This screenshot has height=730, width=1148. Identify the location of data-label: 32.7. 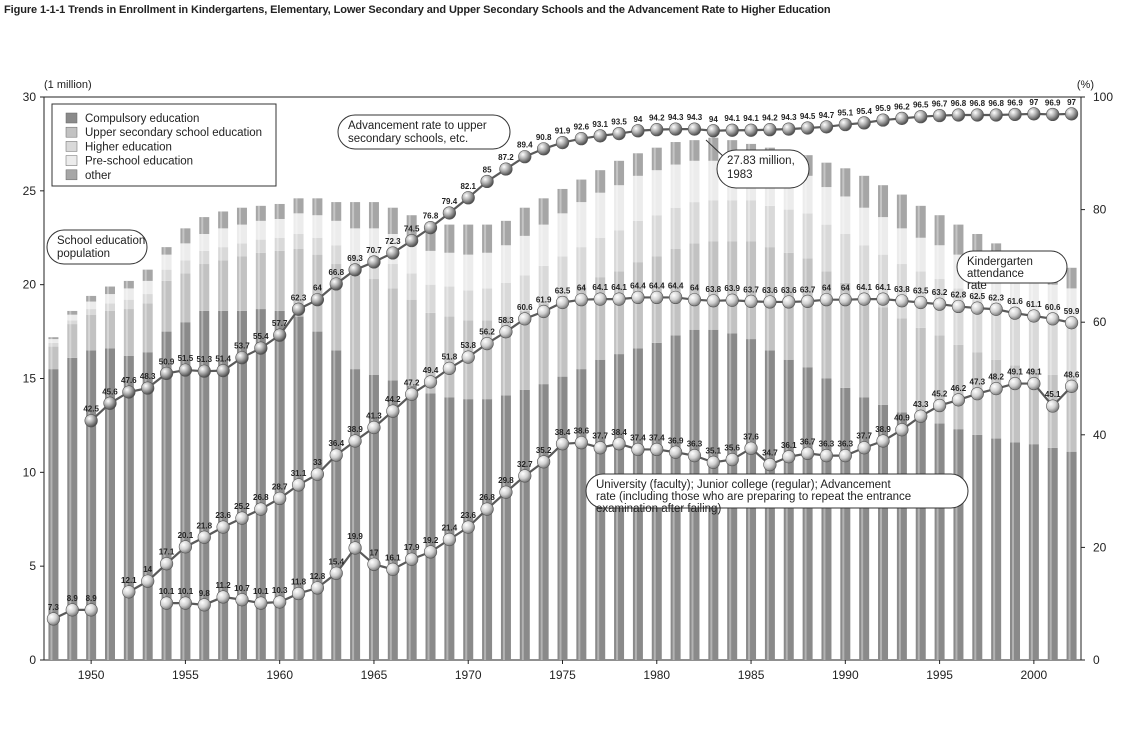
(525, 464).